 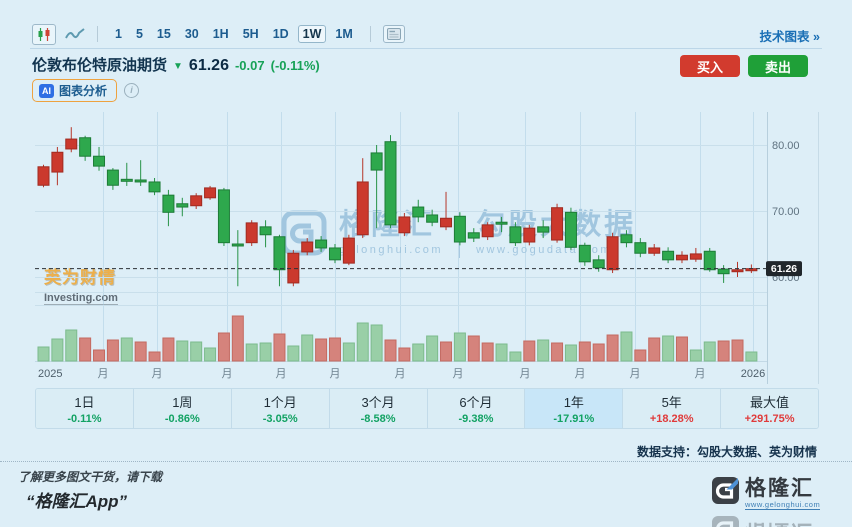 What do you see at coordinates (573, 408) in the screenshot?
I see `period-cell-1年: 1年 -17.91%` at bounding box center [573, 408].